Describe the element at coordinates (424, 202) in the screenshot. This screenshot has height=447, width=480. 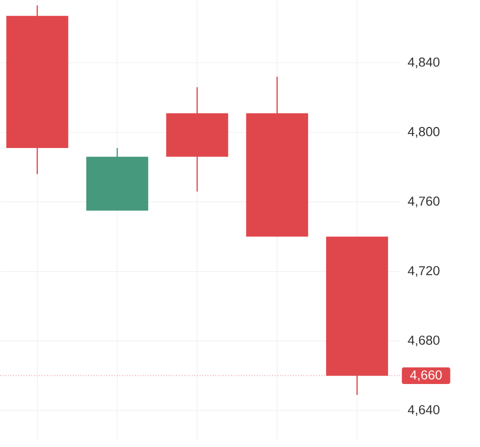
I see `y-tick-label: 4,760` at that location.